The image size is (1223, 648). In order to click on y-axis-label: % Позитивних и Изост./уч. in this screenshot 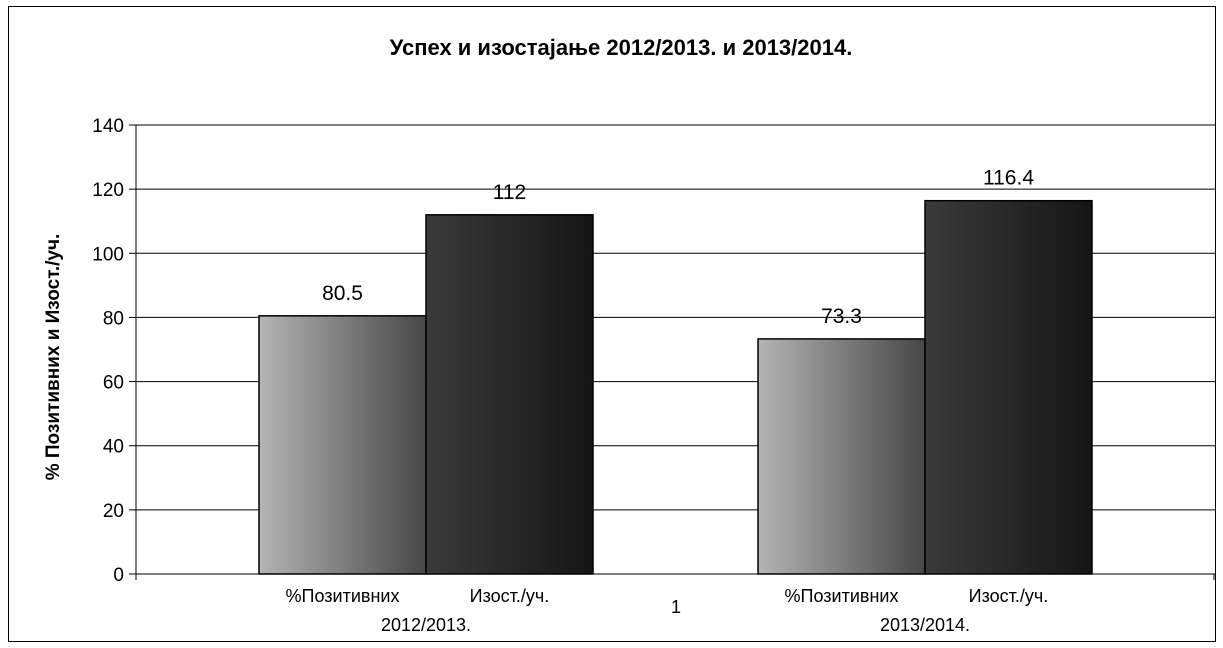, I will do `click(53, 357)`.